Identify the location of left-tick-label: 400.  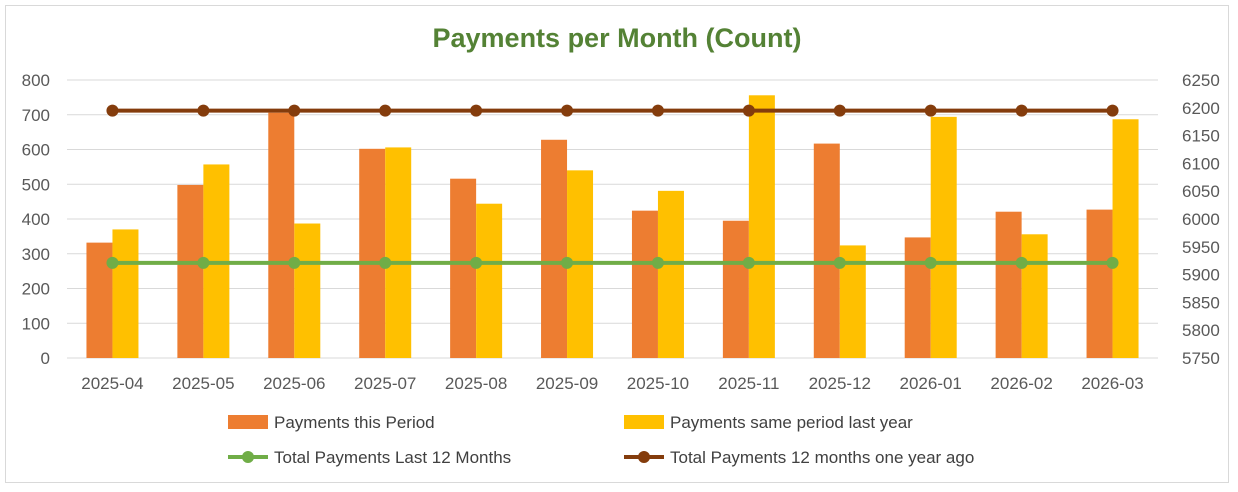
(36, 219).